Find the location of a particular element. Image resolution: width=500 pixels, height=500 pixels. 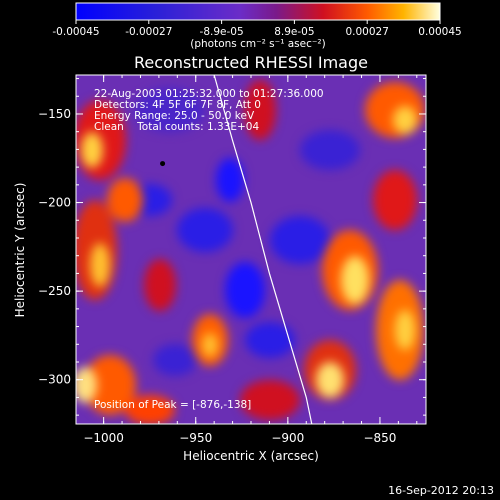

solar-limb-curve is located at coordinates (263, 249).